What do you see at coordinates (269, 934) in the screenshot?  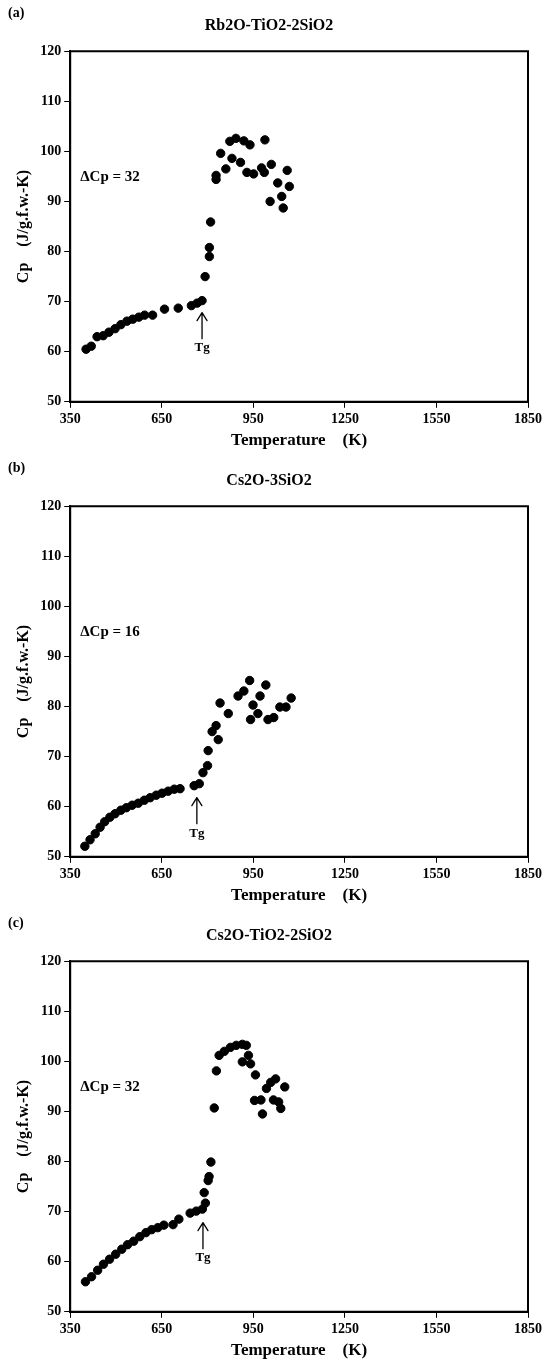 I see `chart-title: Cs2O-TiO2-2SiO2` at bounding box center [269, 934].